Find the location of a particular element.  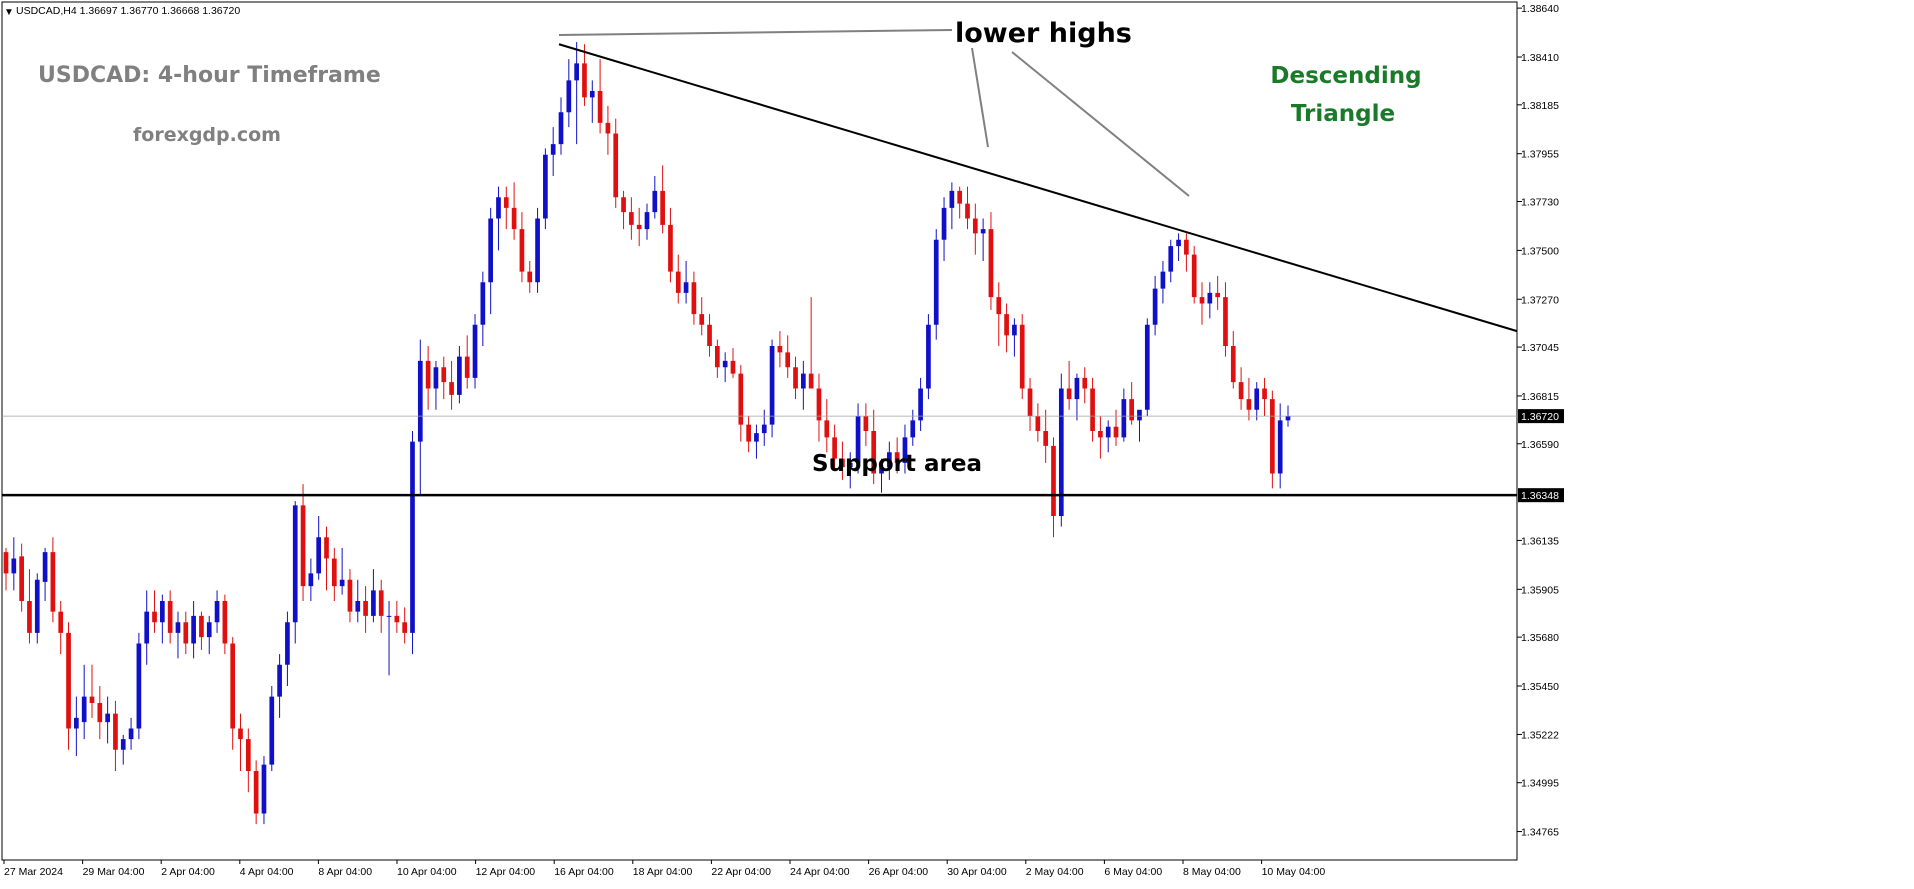

collapse-triangle-icon: ▼ is located at coordinates (9, 12).